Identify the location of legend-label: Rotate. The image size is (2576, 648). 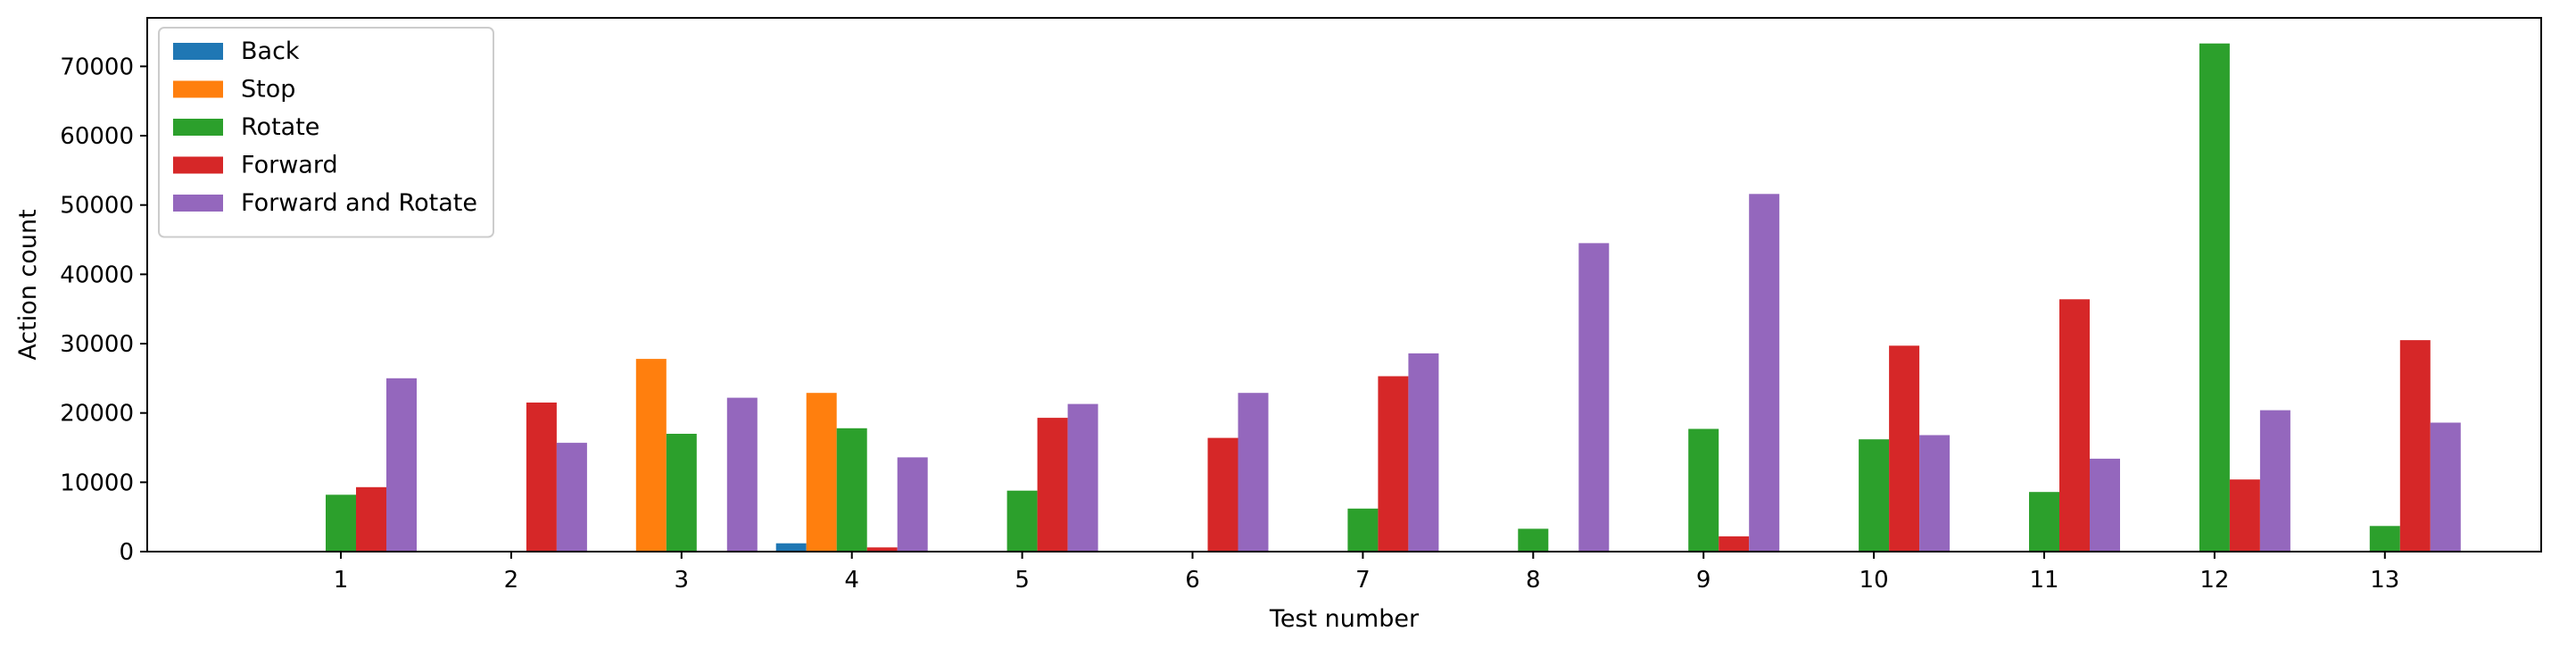
(280, 127).